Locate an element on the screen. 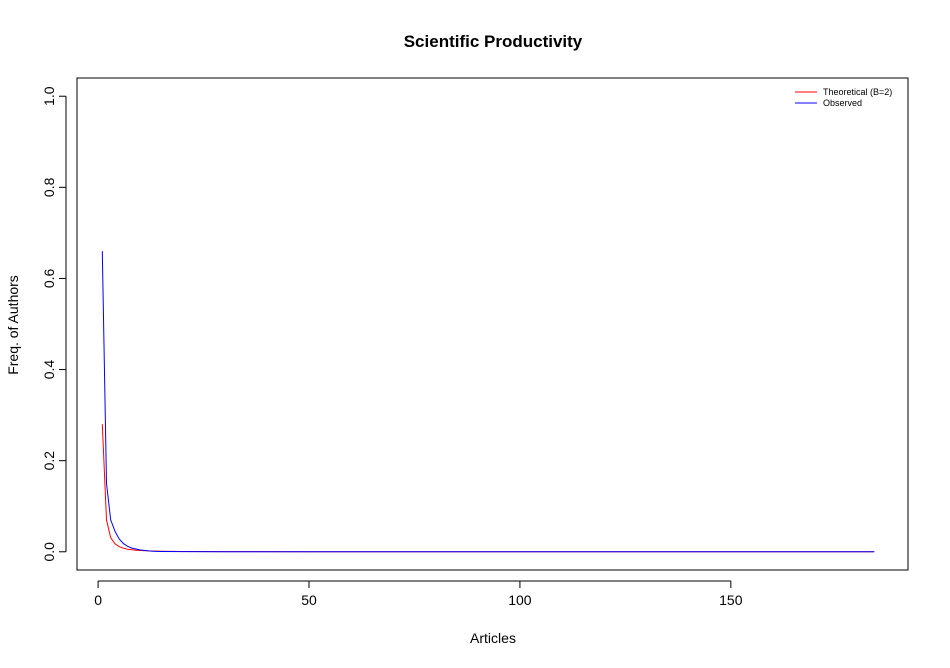 This screenshot has width=950, height=668. x-axis-label: Articles is located at coordinates (493, 638).